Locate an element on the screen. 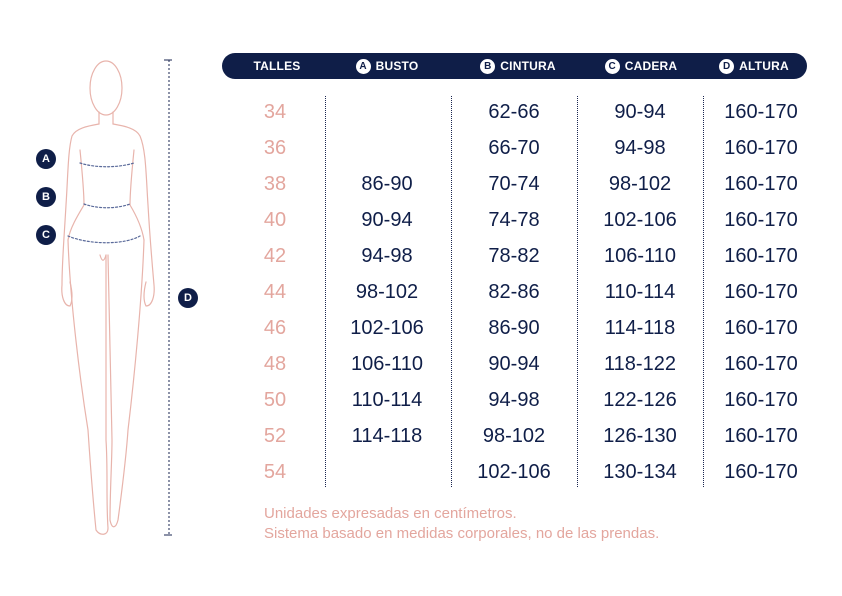 The width and height of the screenshot is (842, 596). header-busto-label: BUSTO is located at coordinates (397, 66).